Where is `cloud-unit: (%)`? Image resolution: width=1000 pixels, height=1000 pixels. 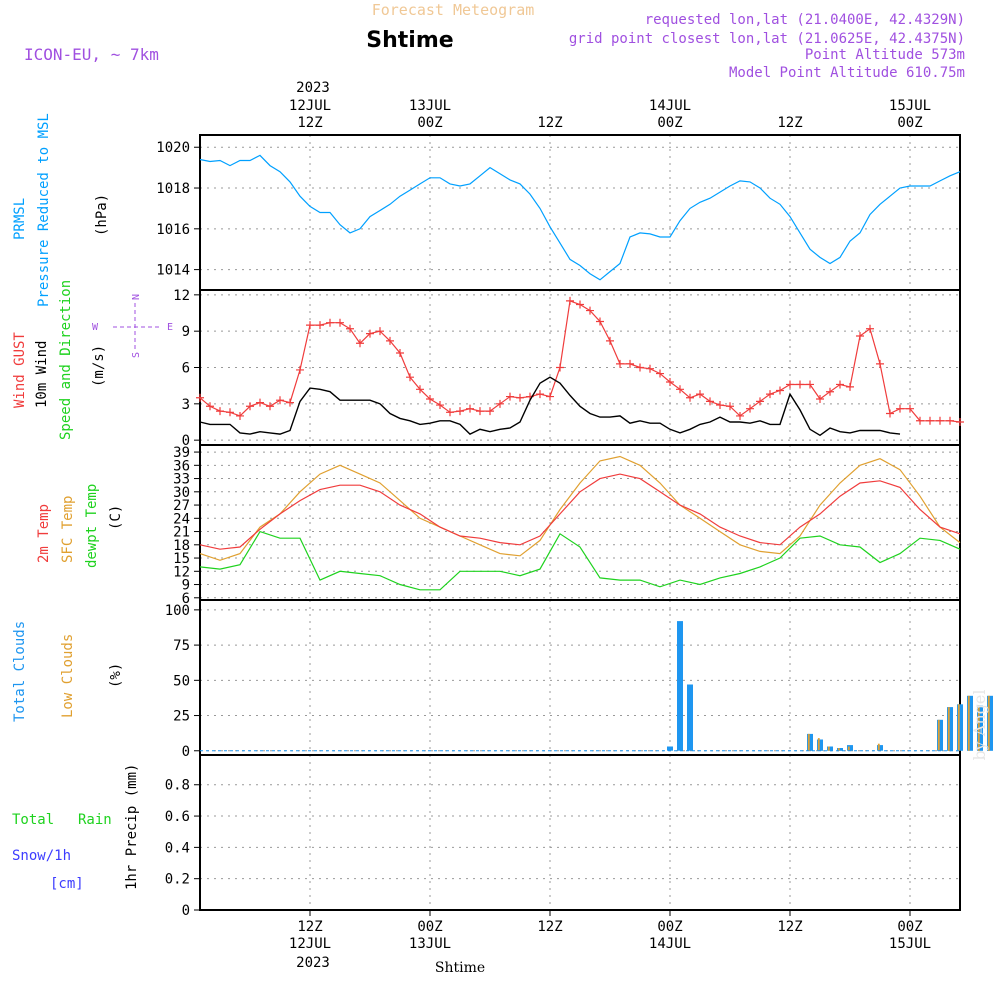 cloud-unit: (%) is located at coordinates (116, 675).